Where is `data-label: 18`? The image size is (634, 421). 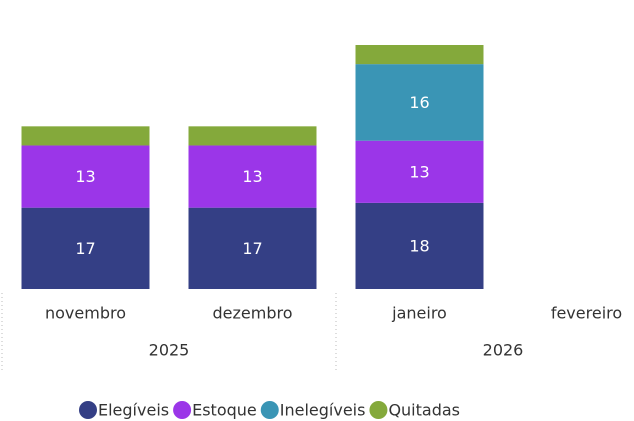 data-label: 18 is located at coordinates (419, 245).